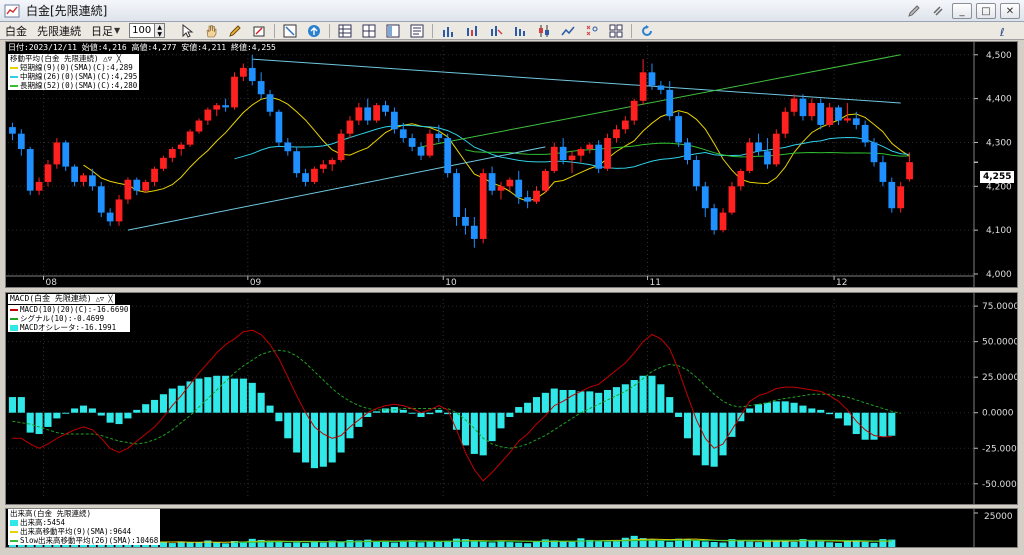  Describe the element at coordinates (1004, 31) in the screenshot. I see `help-icon: ℓ` at that location.